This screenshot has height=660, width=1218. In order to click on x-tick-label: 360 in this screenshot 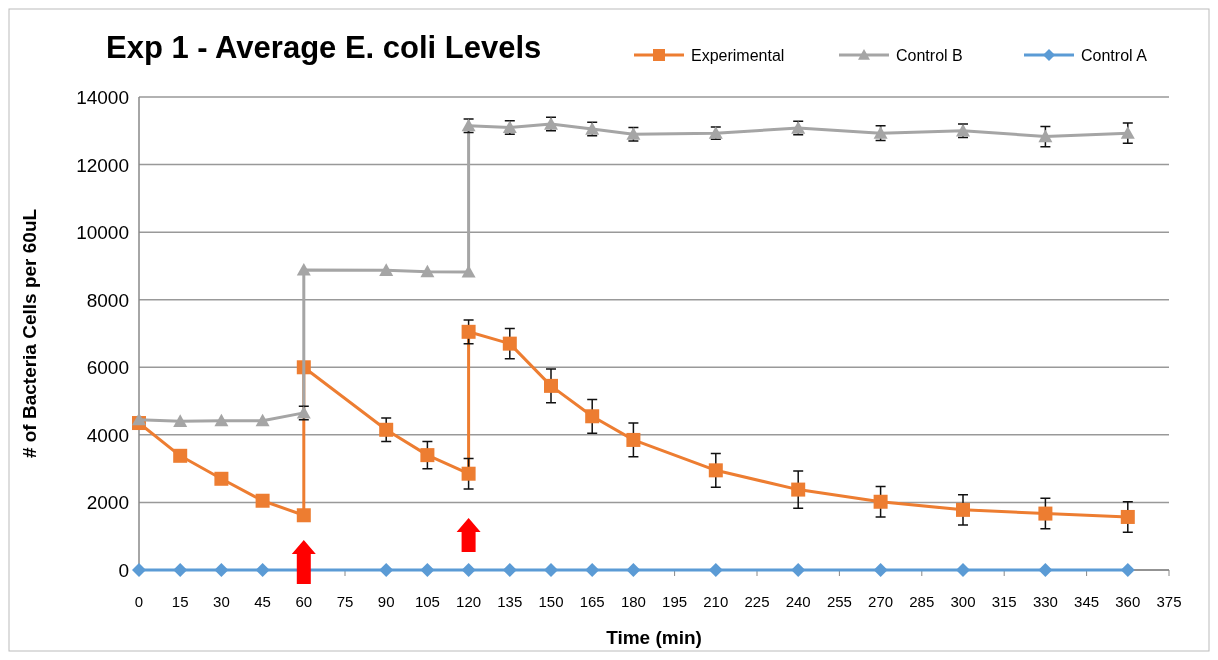, I will do `click(1128, 601)`.